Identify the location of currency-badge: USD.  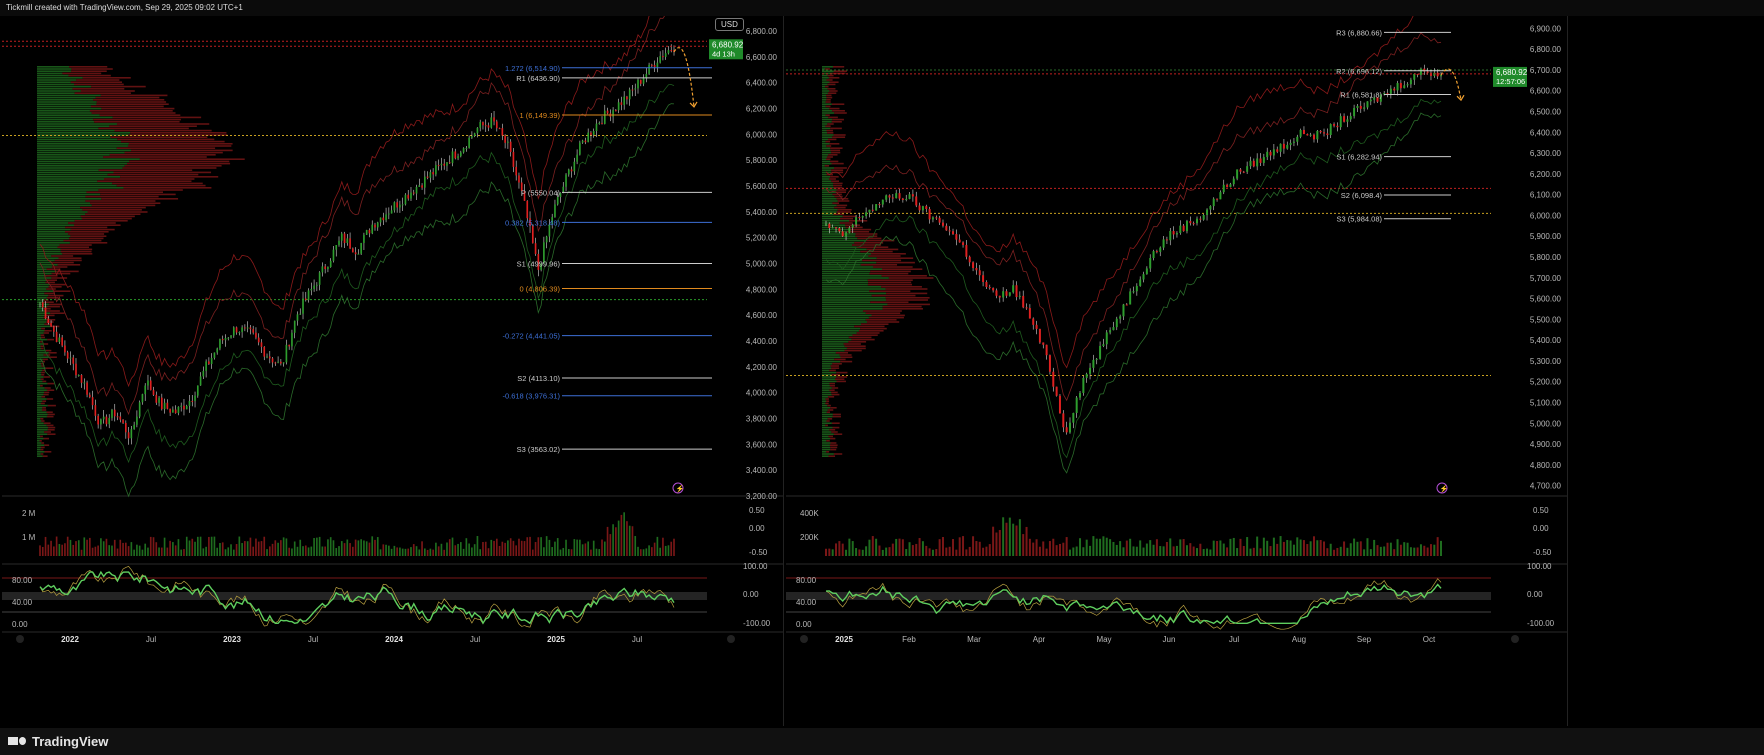
(729, 24).